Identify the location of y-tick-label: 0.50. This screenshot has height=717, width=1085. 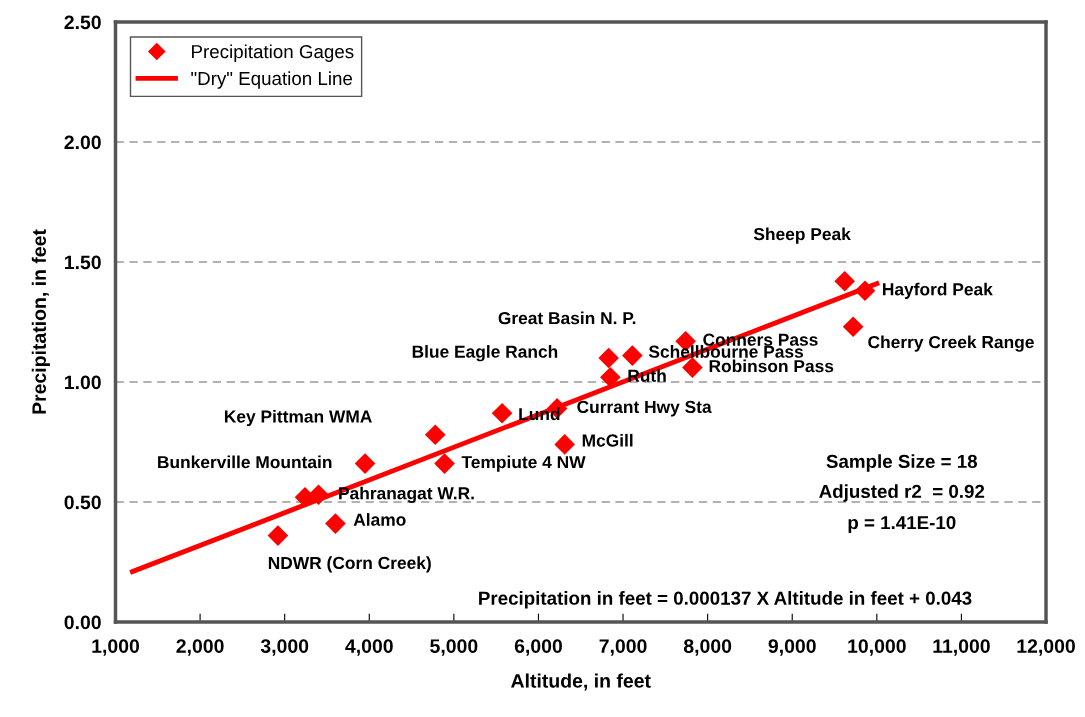
(82, 502).